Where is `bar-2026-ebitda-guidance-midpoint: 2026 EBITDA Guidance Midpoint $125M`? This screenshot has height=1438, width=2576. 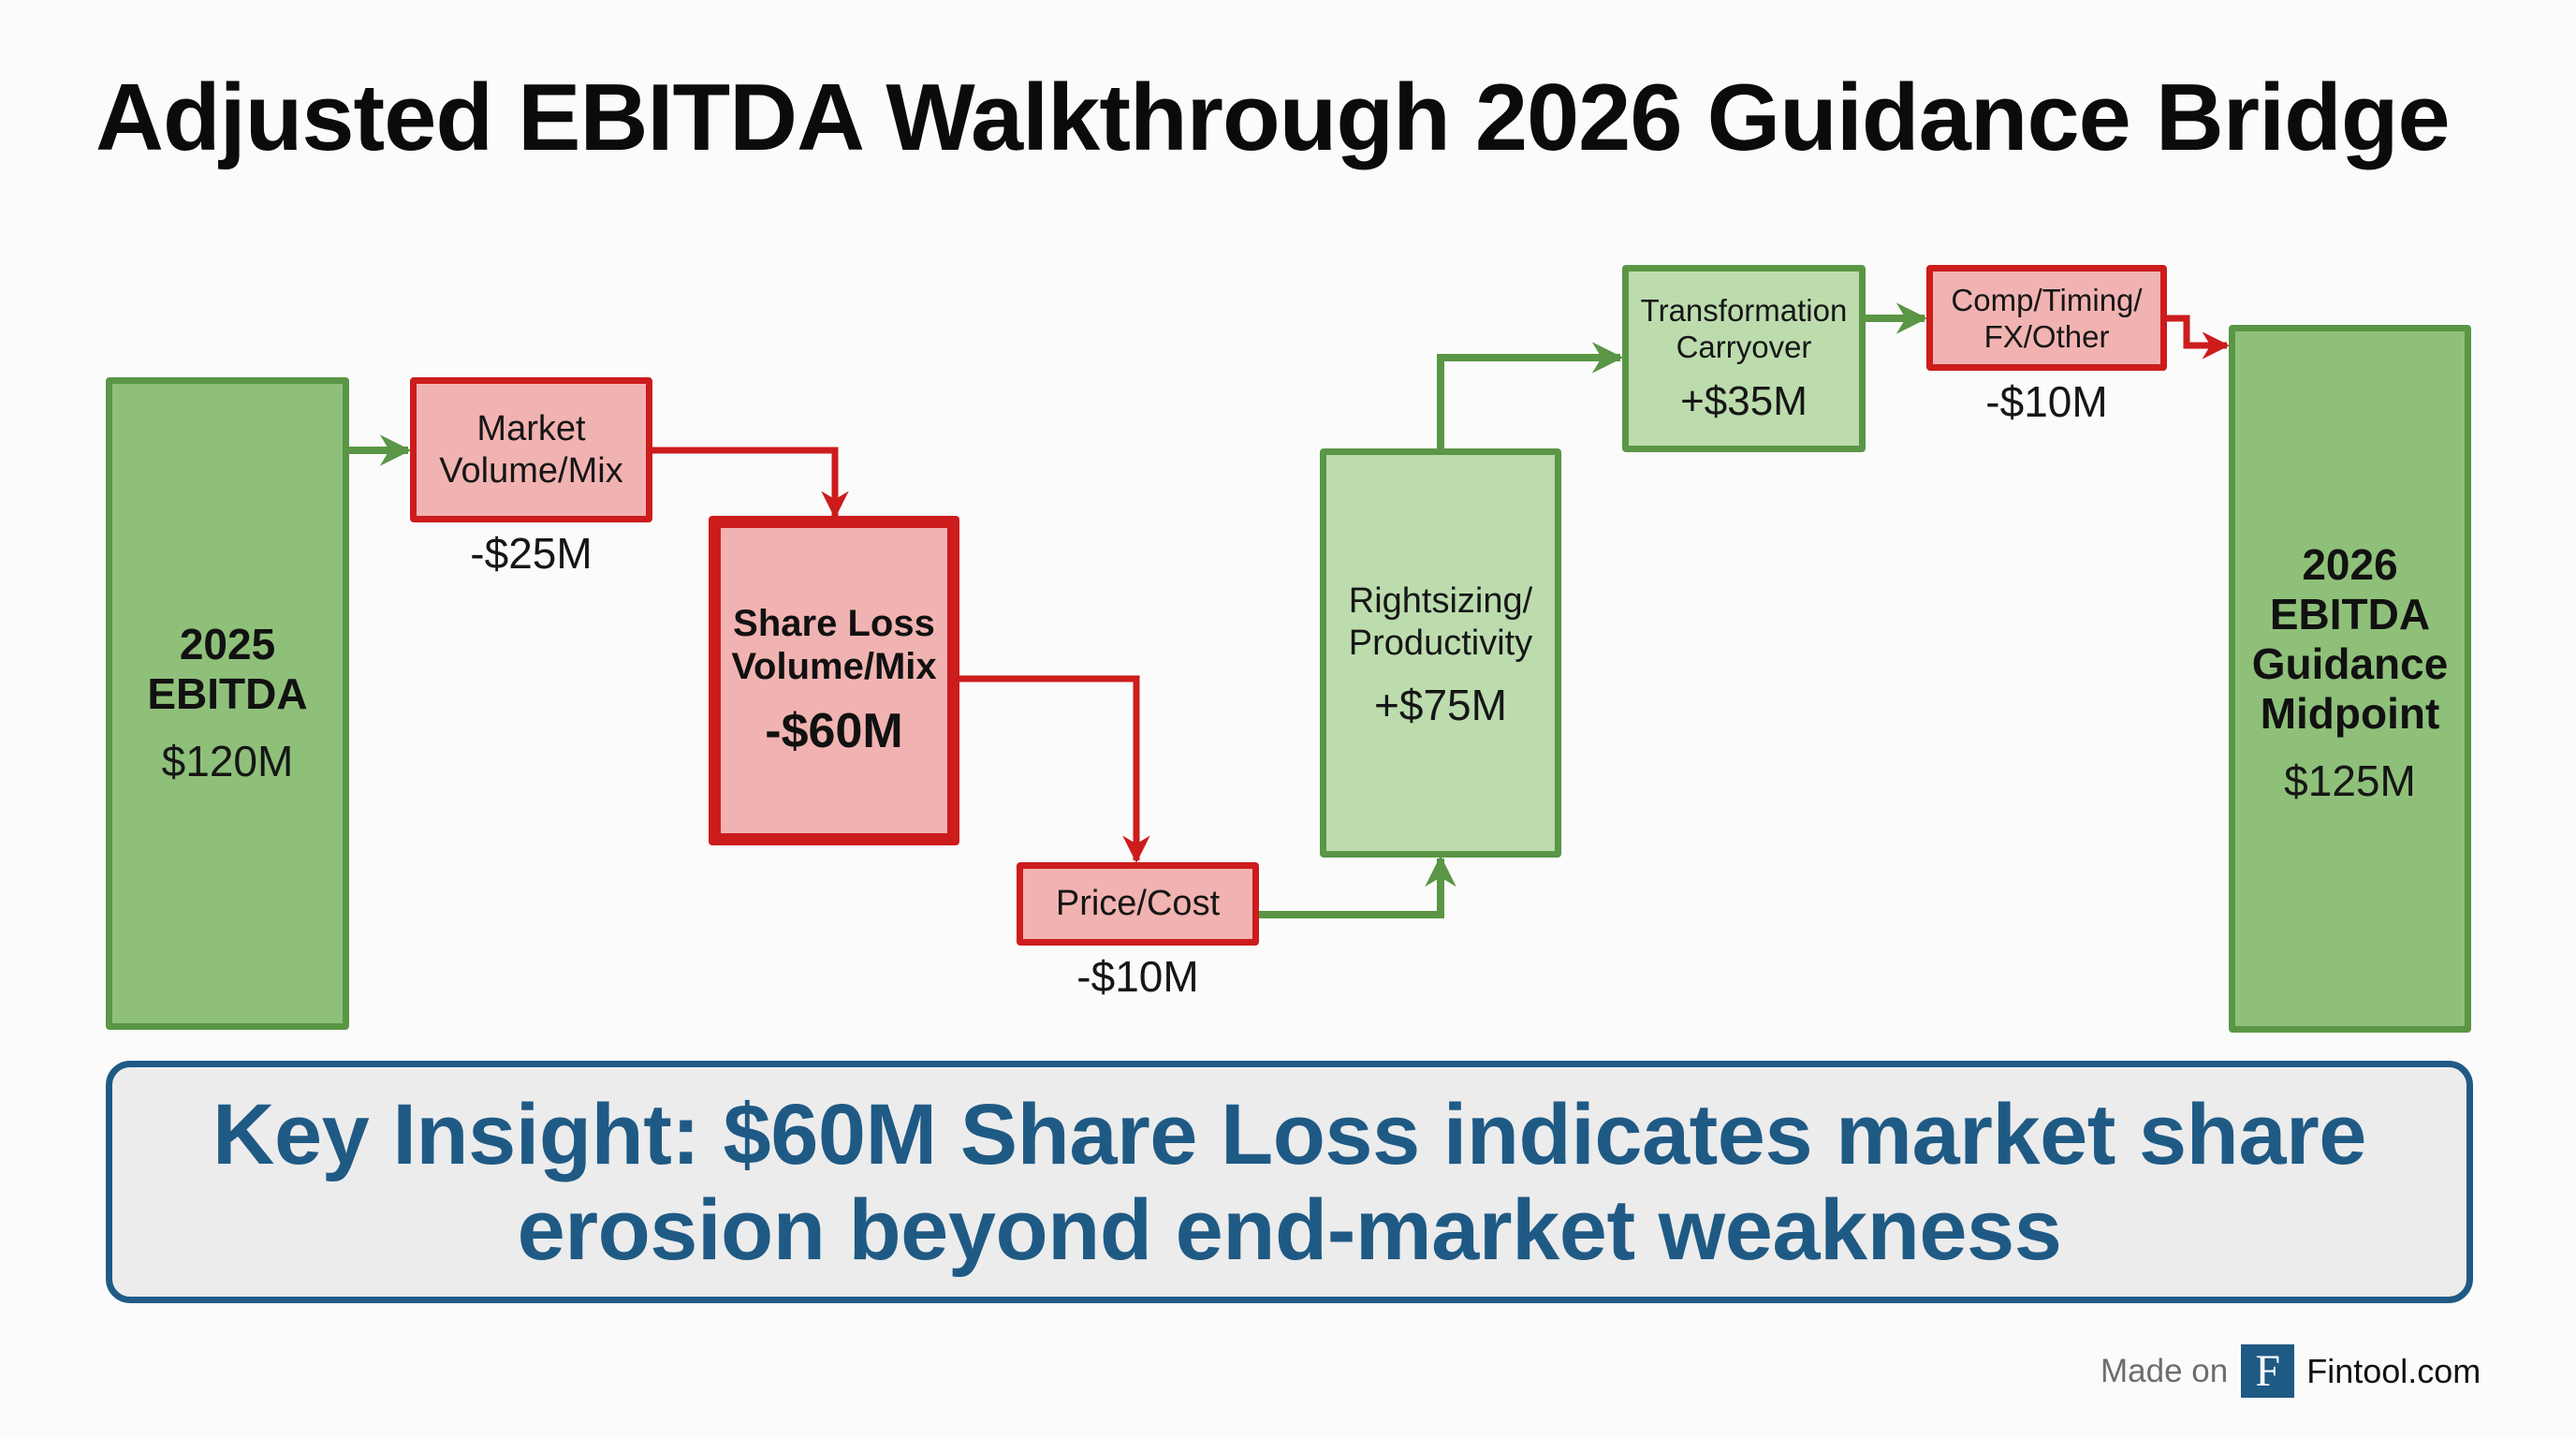 bar-2026-ebitda-guidance-midpoint: 2026 EBITDA Guidance Midpoint $125M is located at coordinates (2350, 679).